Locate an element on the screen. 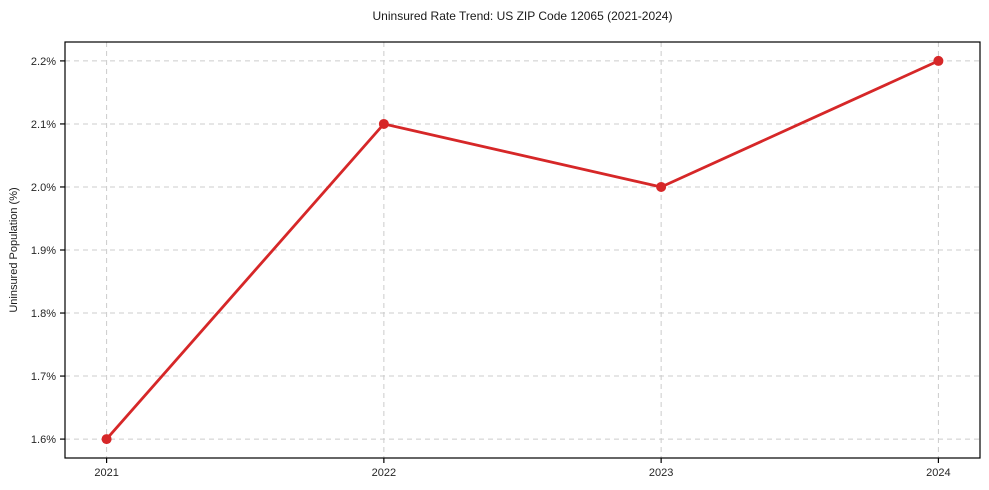 Image resolution: width=989 pixels, height=490 pixels. y-tick-label: 1.6% is located at coordinates (43, 440).